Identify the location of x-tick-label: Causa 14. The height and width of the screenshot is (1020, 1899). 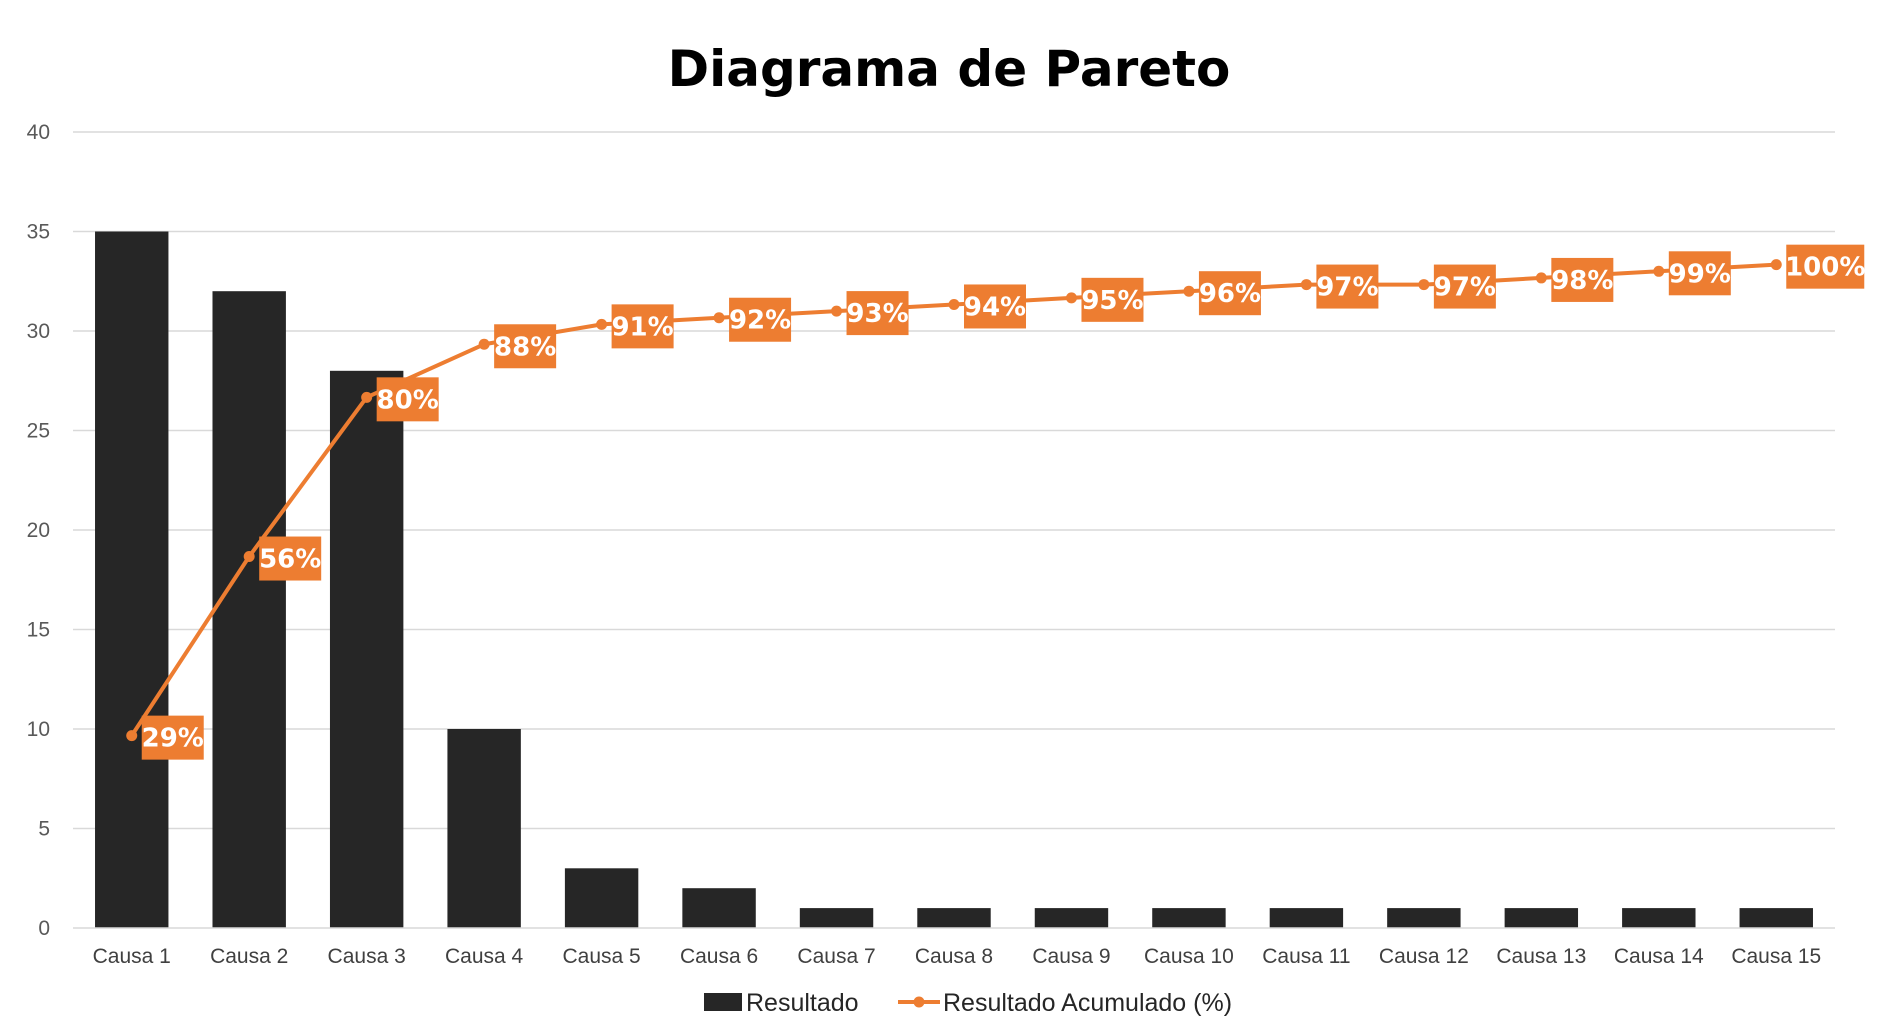
(1659, 956).